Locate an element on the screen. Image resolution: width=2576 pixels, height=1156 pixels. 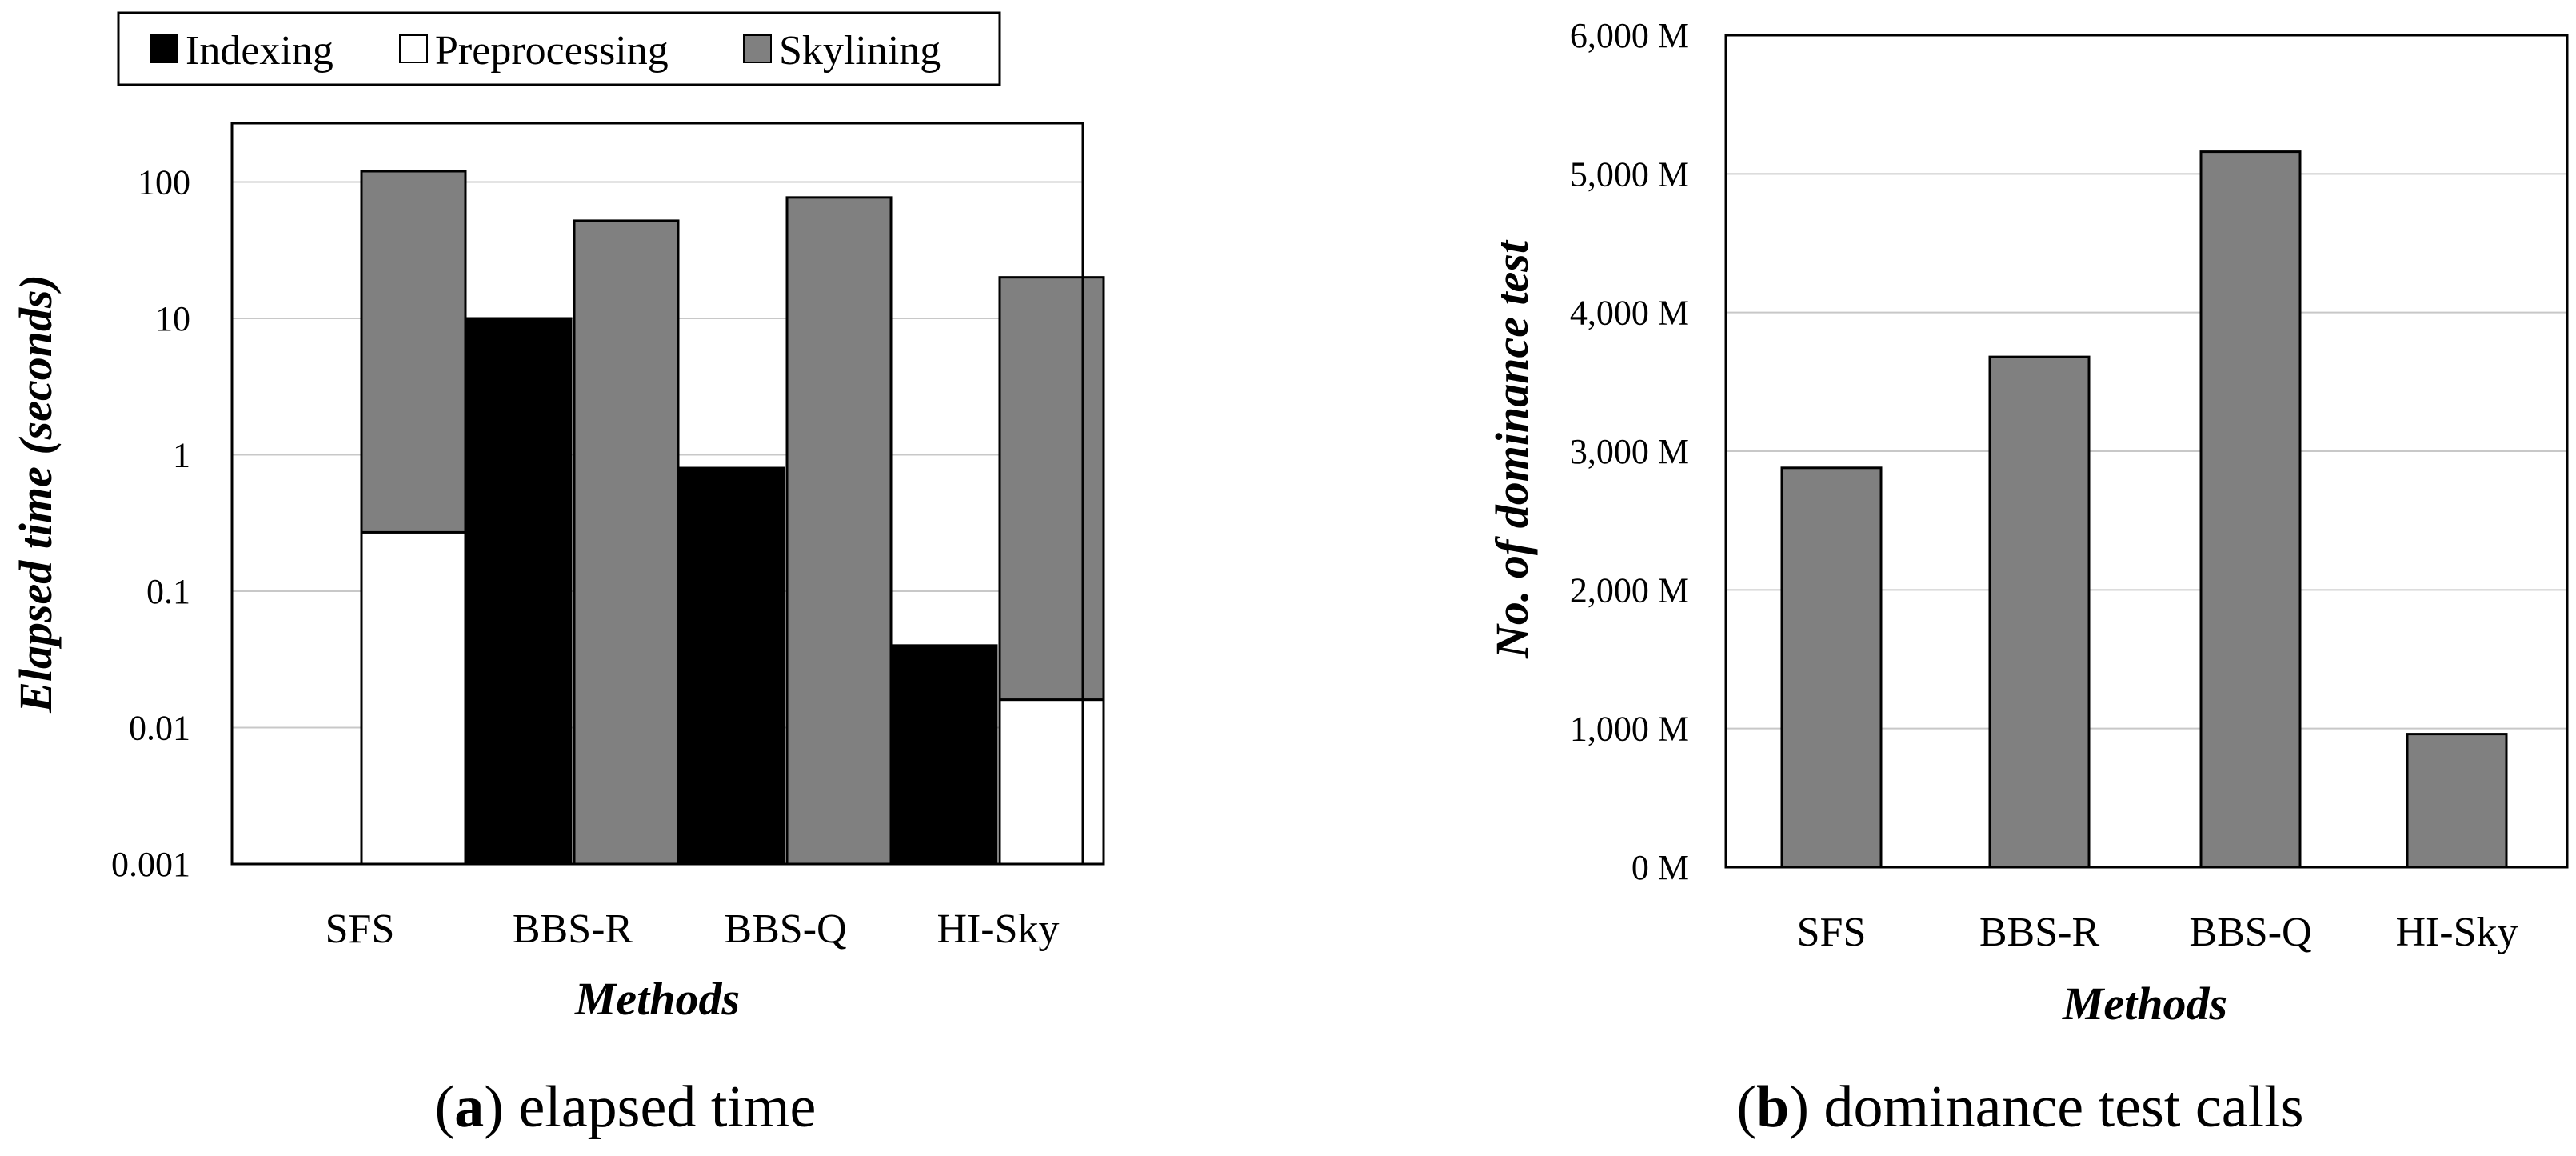
chart-a-ytick-label: 1 is located at coordinates (181, 455).